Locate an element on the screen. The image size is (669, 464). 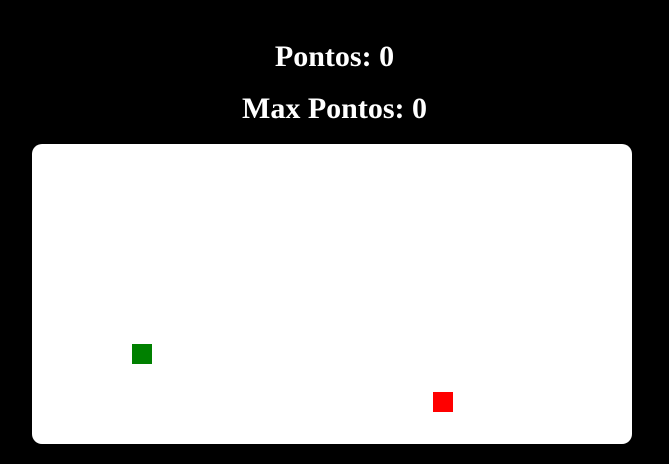
snake-head is located at coordinates (142, 354).